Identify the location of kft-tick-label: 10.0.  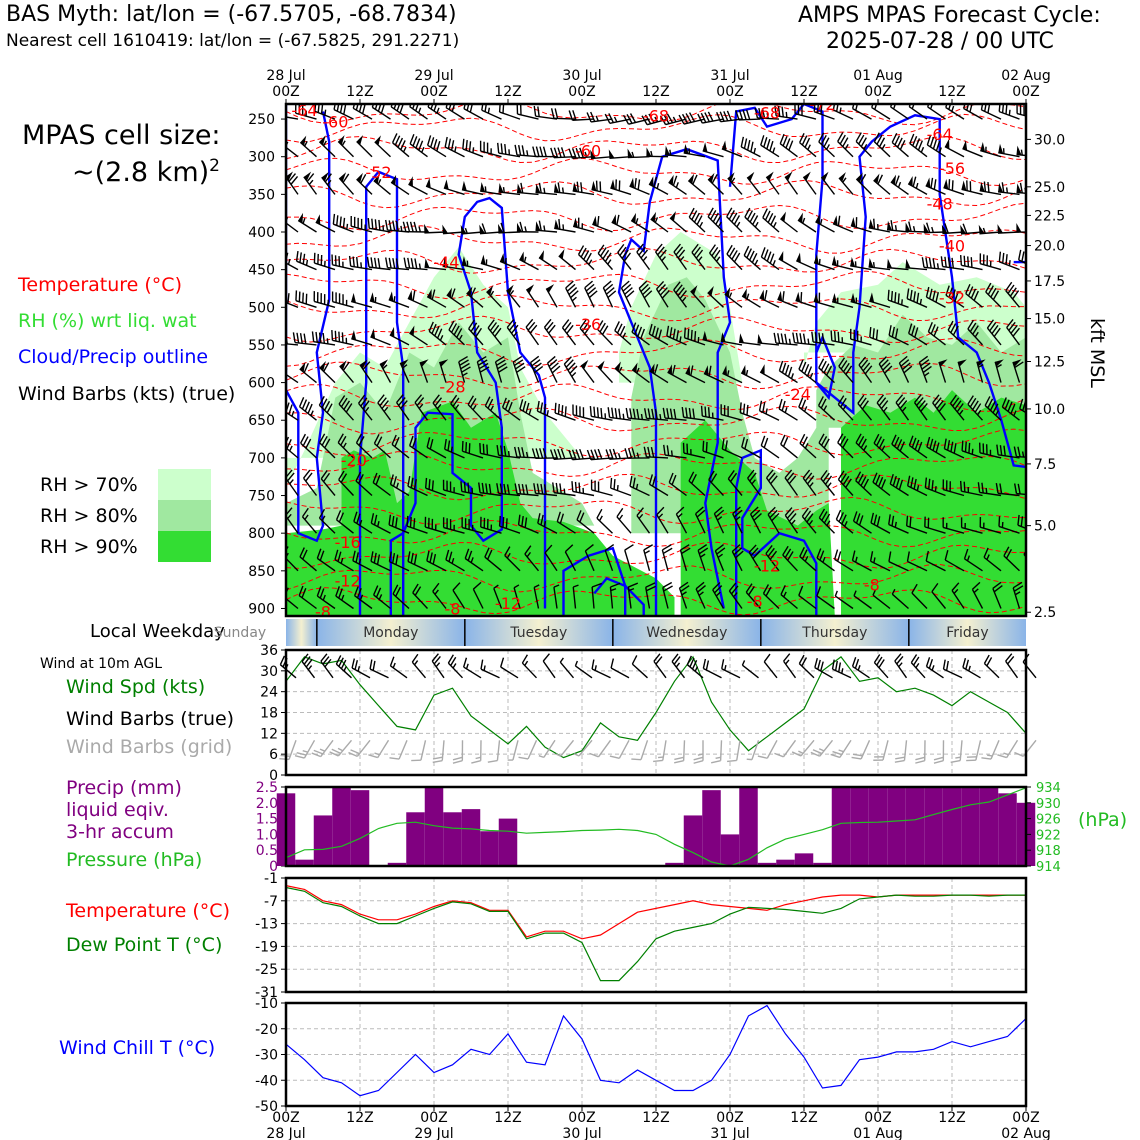
(1049, 410).